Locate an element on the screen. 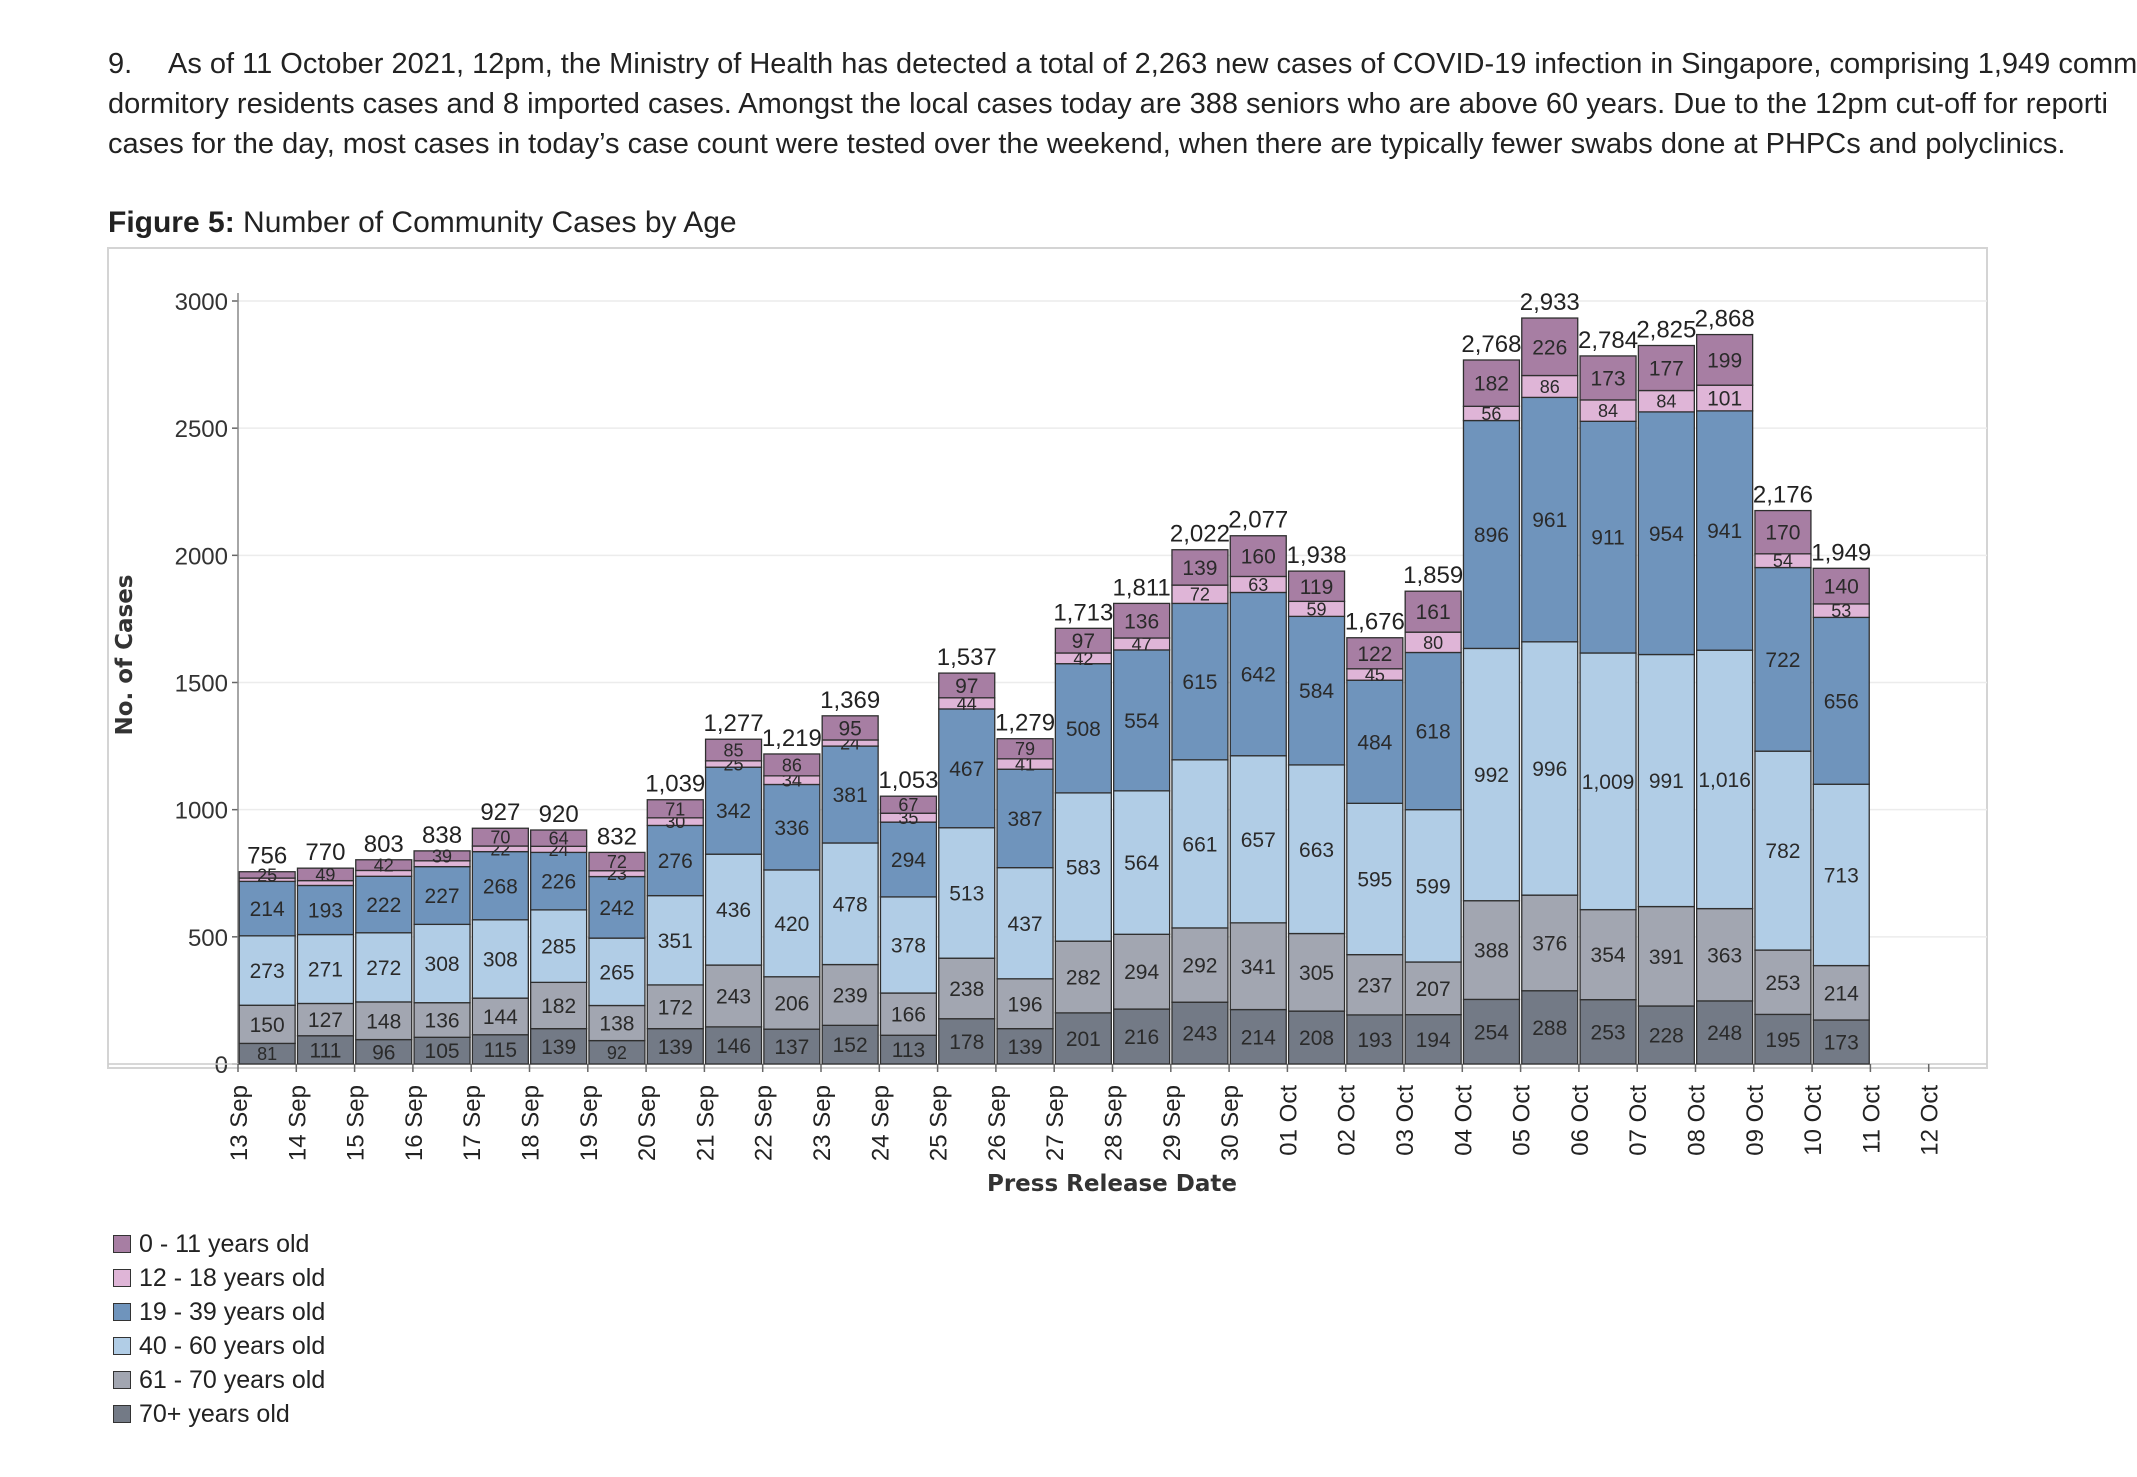 The width and height of the screenshot is (2137, 1477). segment-label: 308 is located at coordinates (500, 960).